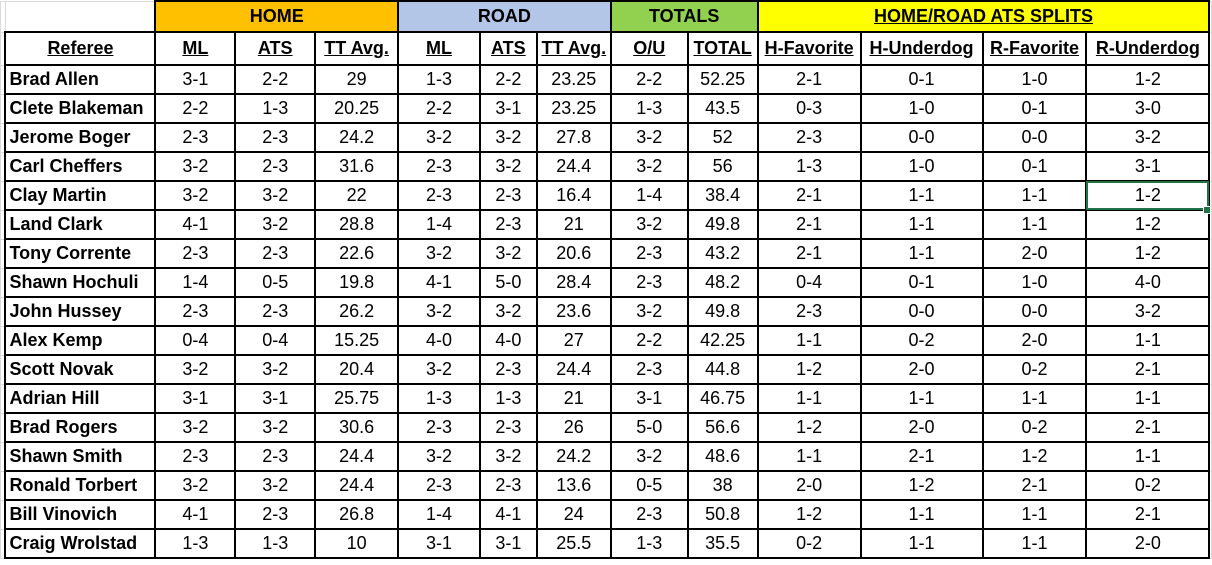 Image resolution: width=1212 pixels, height=565 pixels. Describe the element at coordinates (722, 427) in the screenshot. I see `stat-cell: 56.6` at that location.